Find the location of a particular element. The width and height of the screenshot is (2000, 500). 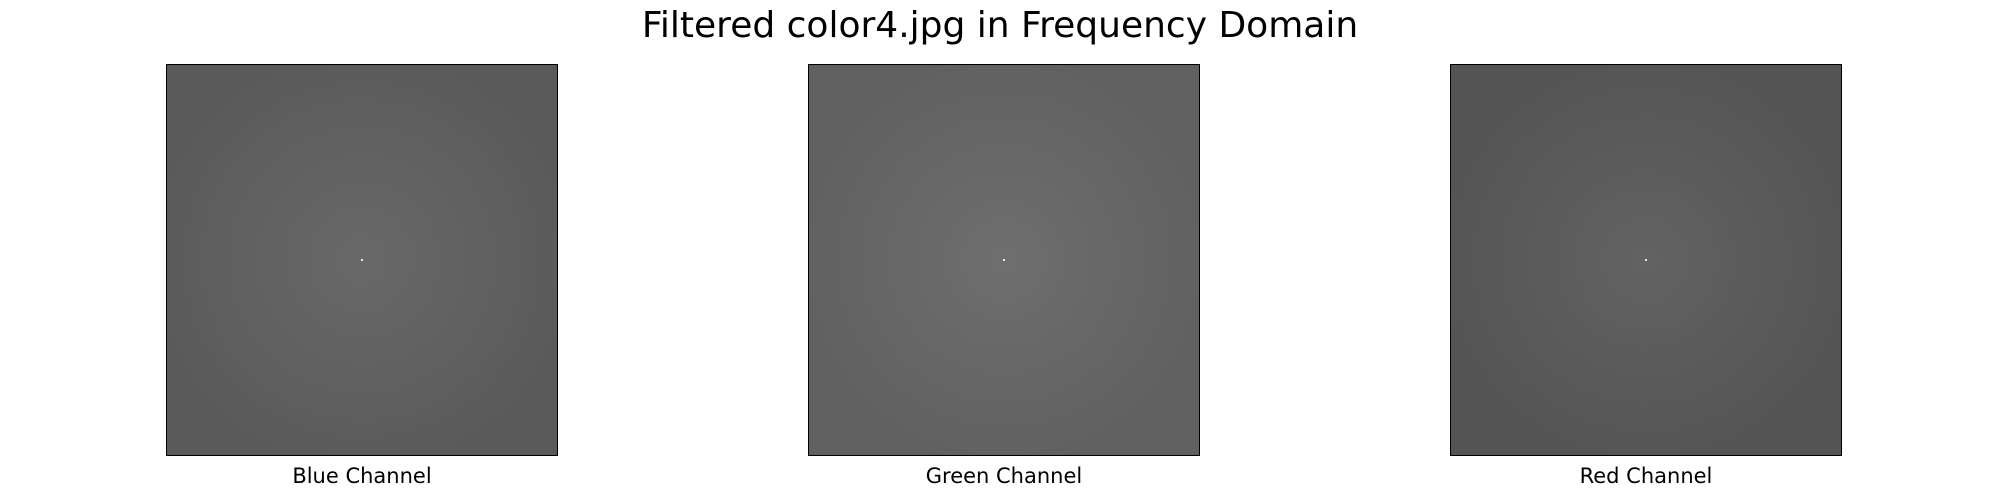

blue-channel-label: Blue Channel is located at coordinates (362, 476).